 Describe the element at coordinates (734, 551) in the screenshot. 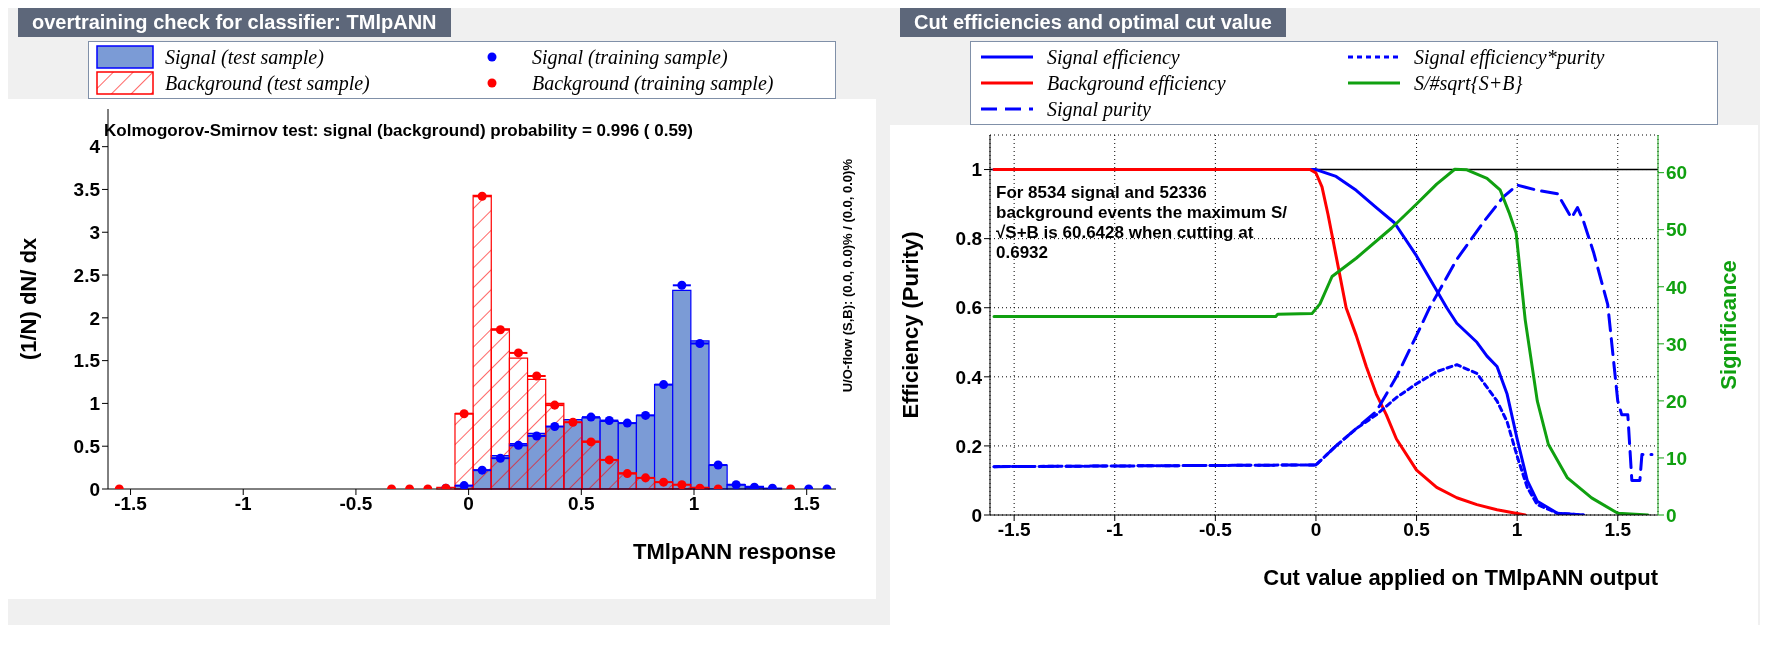

I see `x-axis-title: TMlpANN response` at that location.